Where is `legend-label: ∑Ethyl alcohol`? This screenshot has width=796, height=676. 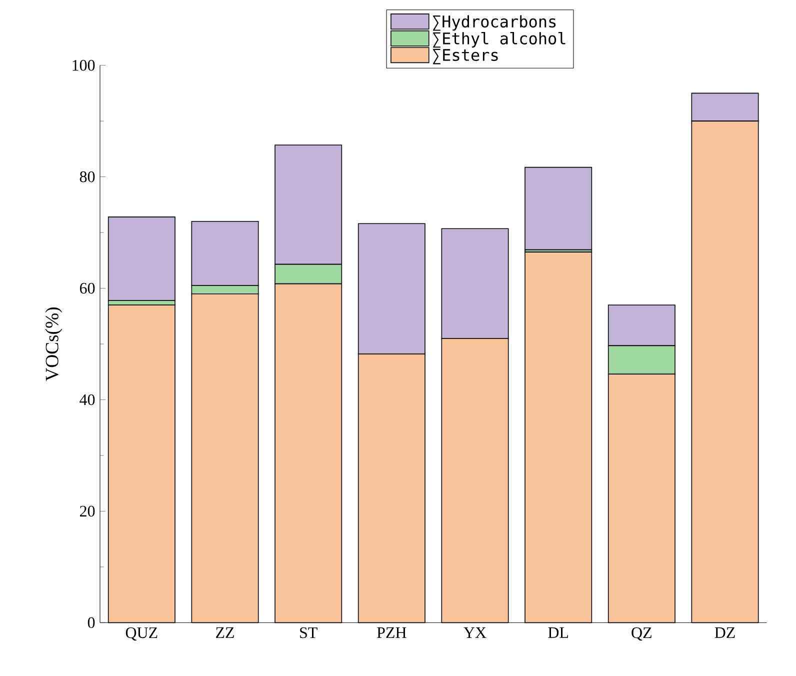 legend-label: ∑Ethyl alcohol is located at coordinates (499, 40).